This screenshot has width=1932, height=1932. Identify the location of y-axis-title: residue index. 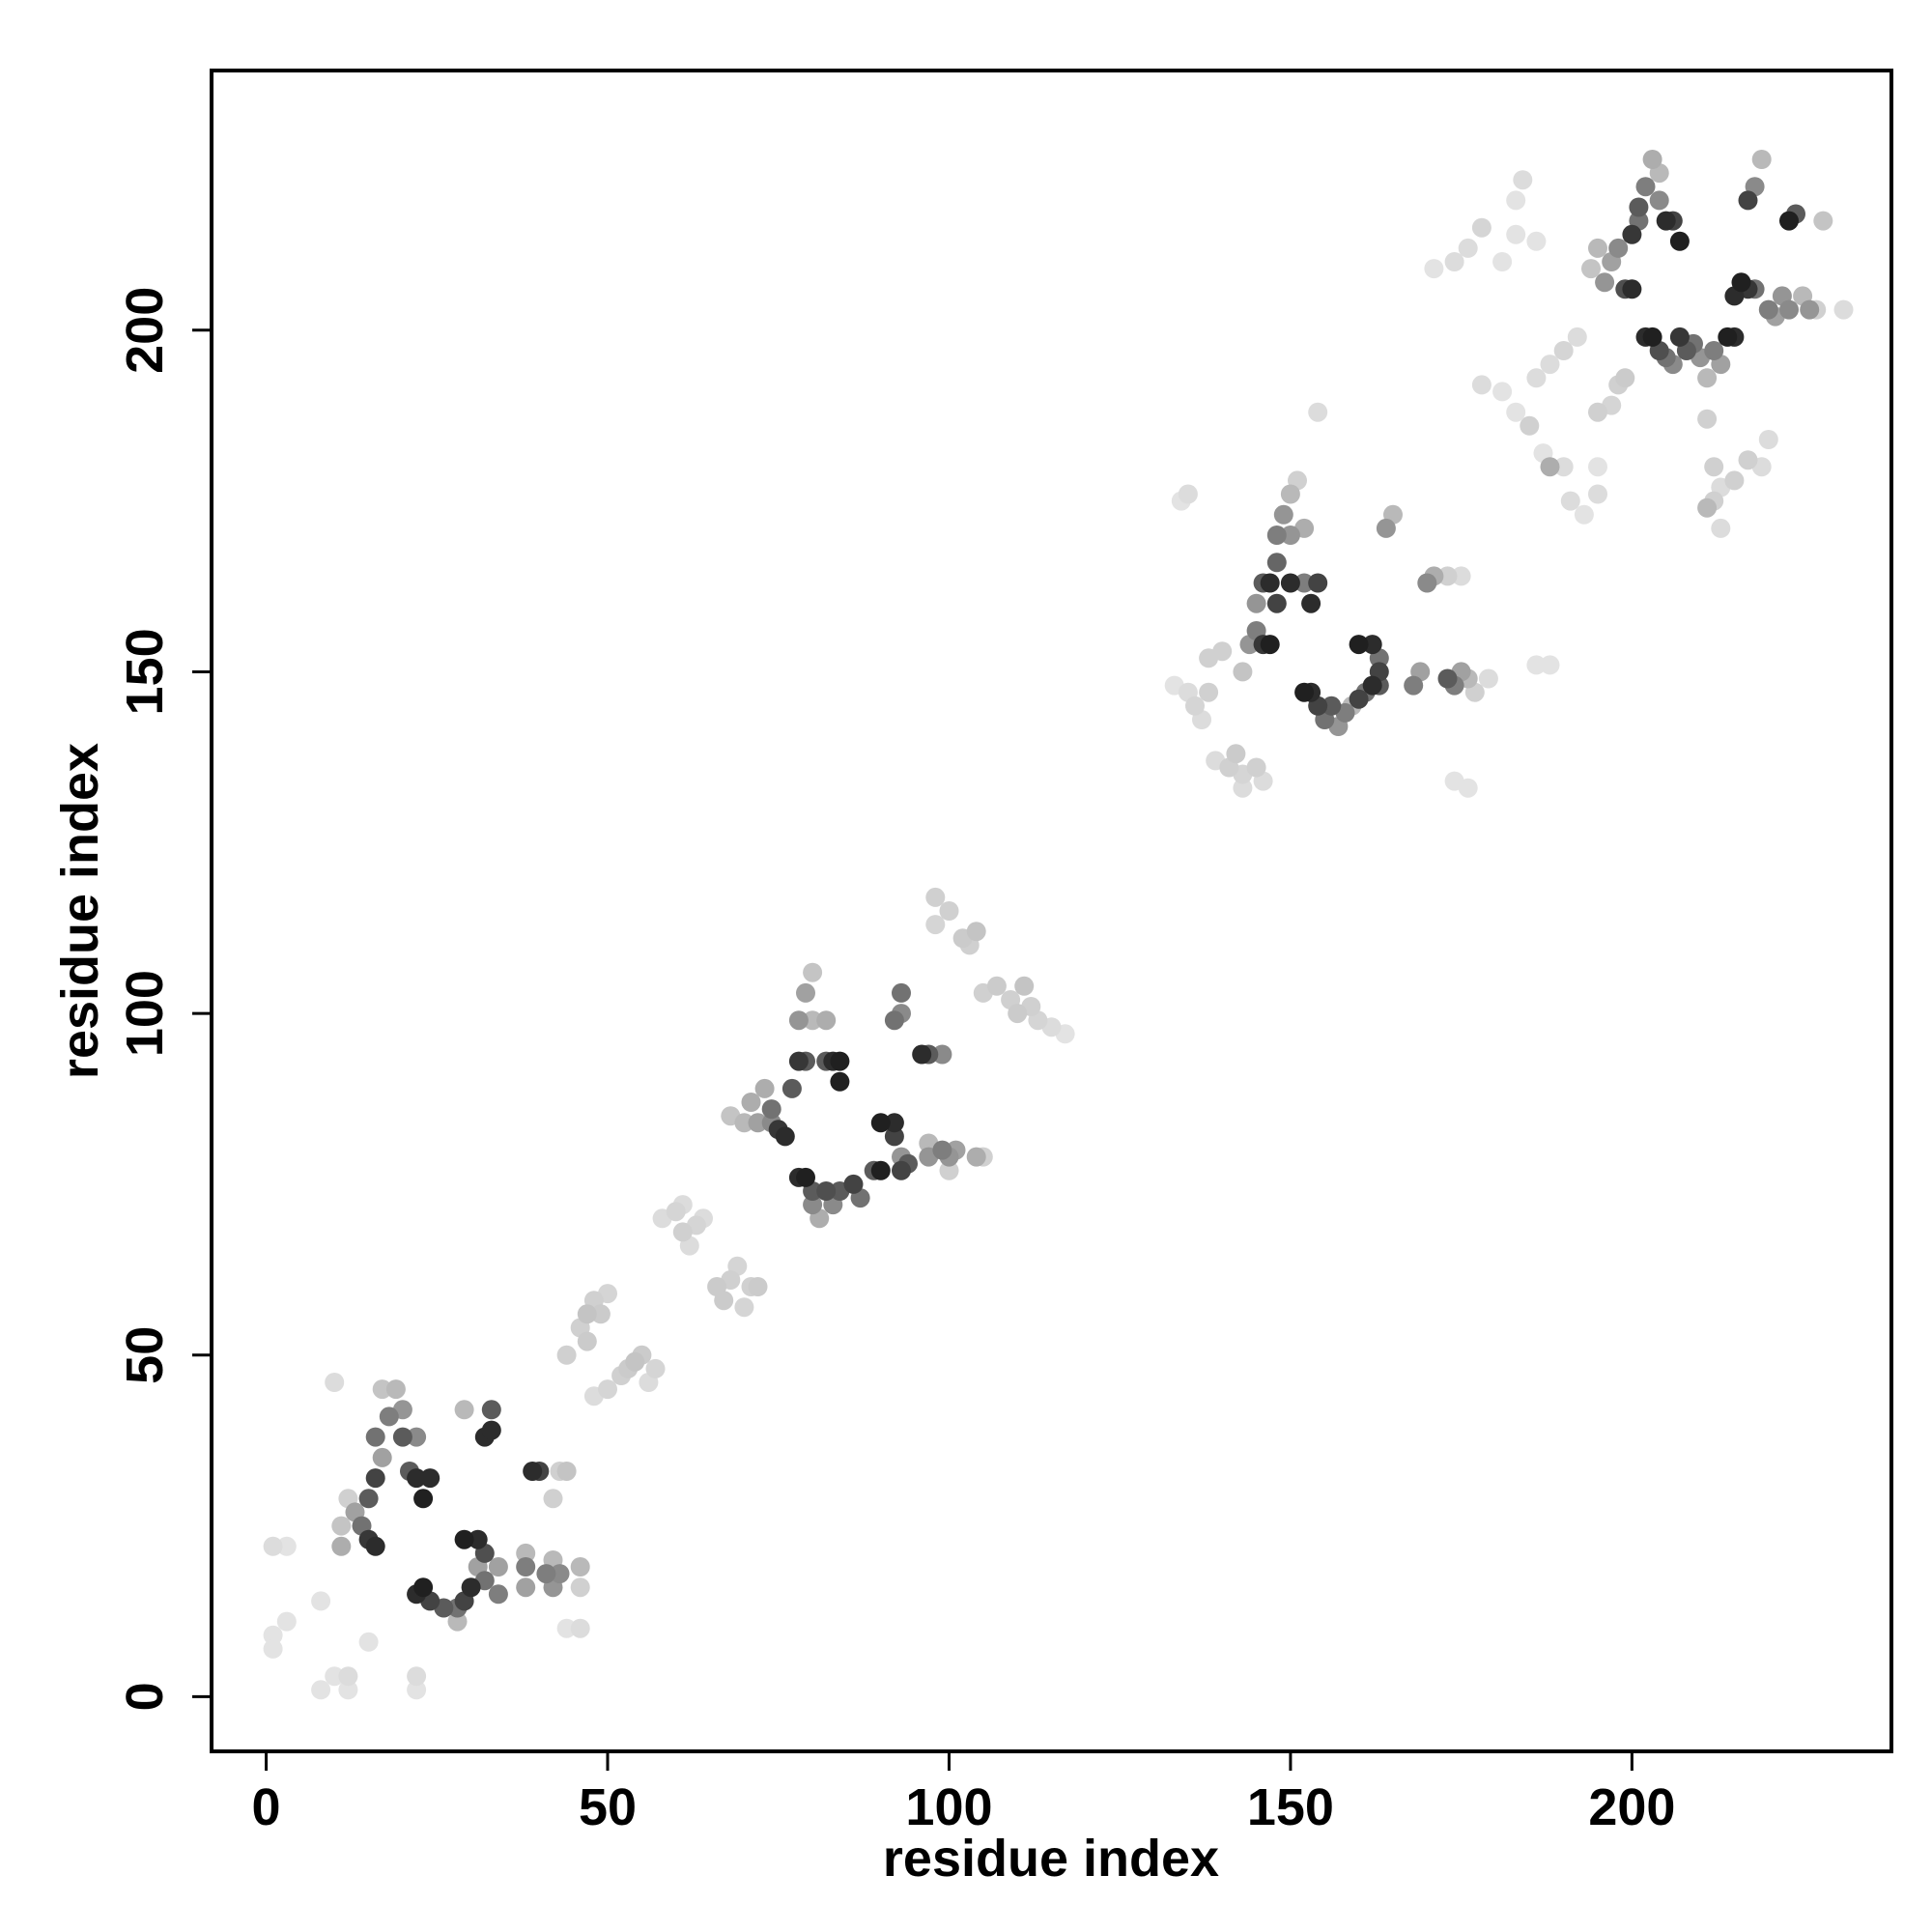
(80, 911).